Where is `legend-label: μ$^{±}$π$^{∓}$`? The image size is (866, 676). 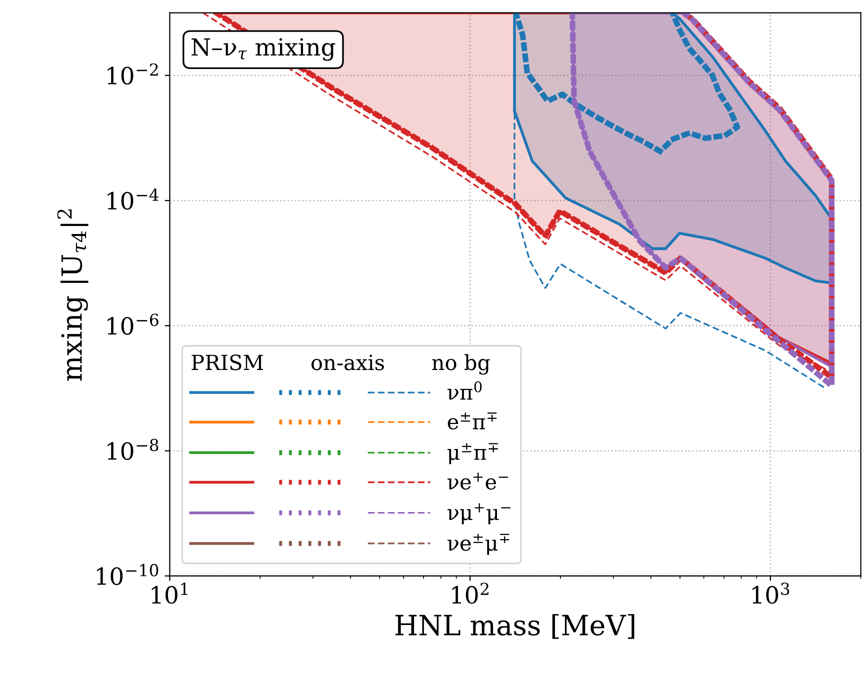 legend-label: μ$^{±}$π$^{∓}$ is located at coordinates (473, 453).